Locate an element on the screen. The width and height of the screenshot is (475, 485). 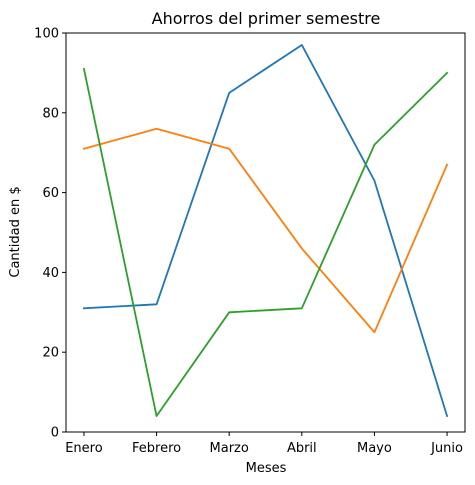
y-tick-label: 80 is located at coordinates (50, 113).